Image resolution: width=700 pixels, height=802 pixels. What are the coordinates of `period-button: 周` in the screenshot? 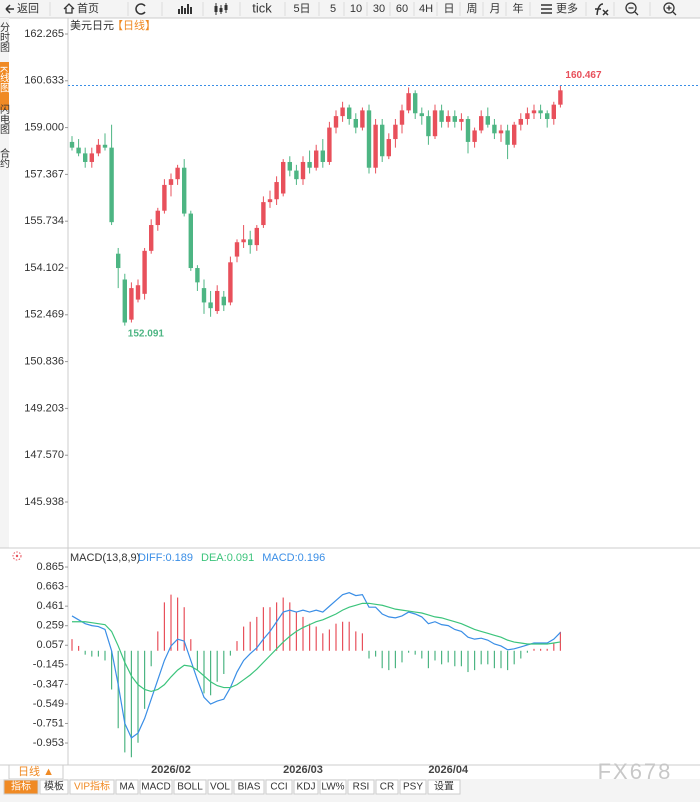 It's located at (472, 8).